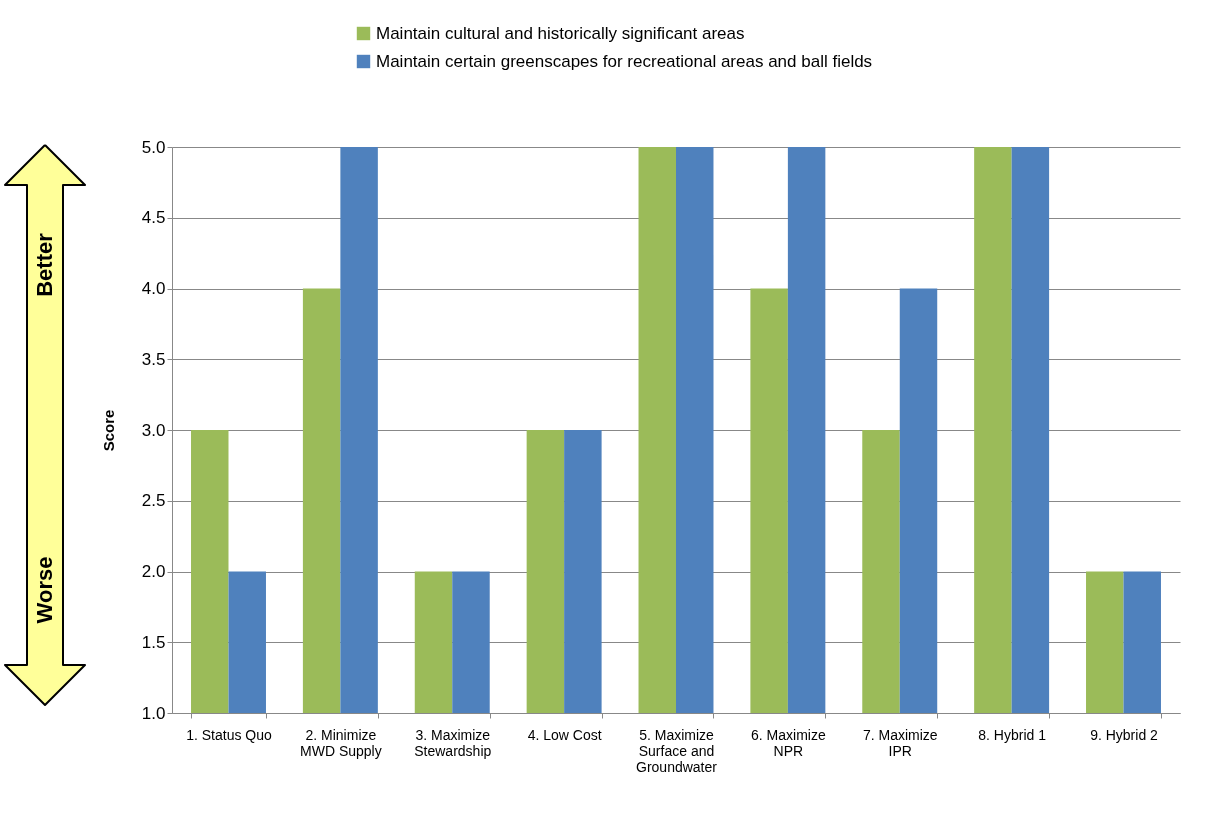 The image size is (1209, 837). Describe the element at coordinates (453, 742) in the screenshot. I see `x-tick-label: 3. Maximize Stewardship` at that location.